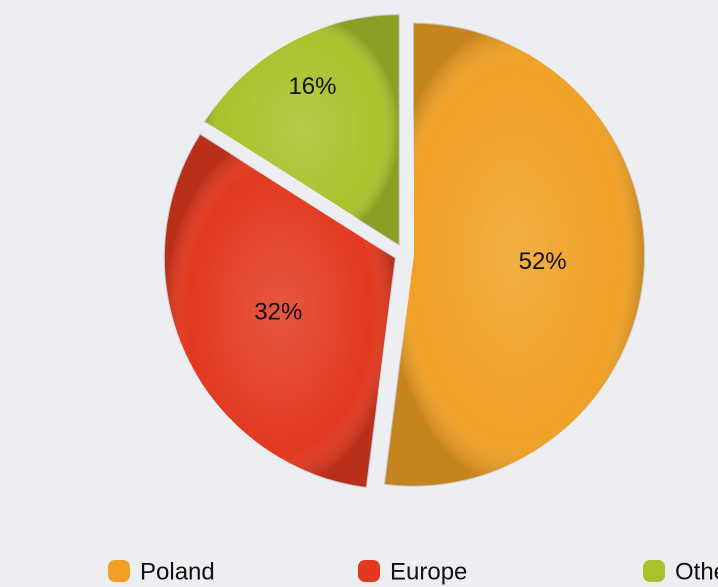 Image resolution: width=718 pixels, height=587 pixels. Describe the element at coordinates (301, 130) in the screenshot. I see `slice-shade` at that location.